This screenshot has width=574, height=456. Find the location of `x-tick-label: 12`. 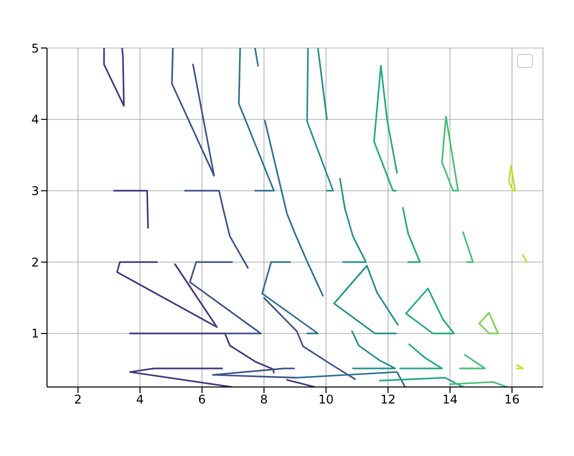

x-tick-label: 12 is located at coordinates (388, 399).